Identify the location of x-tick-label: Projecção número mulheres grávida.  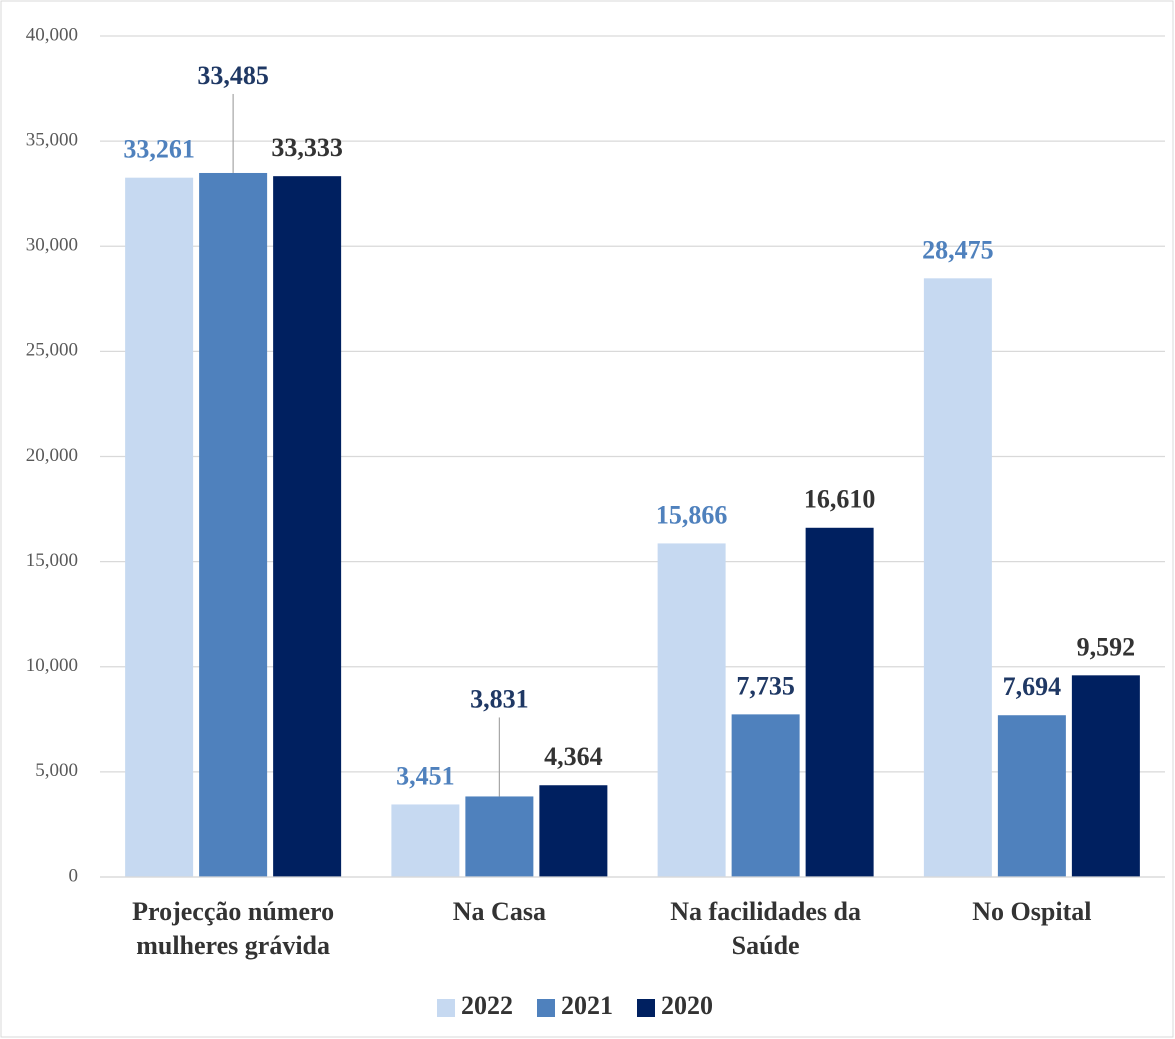
(233, 928).